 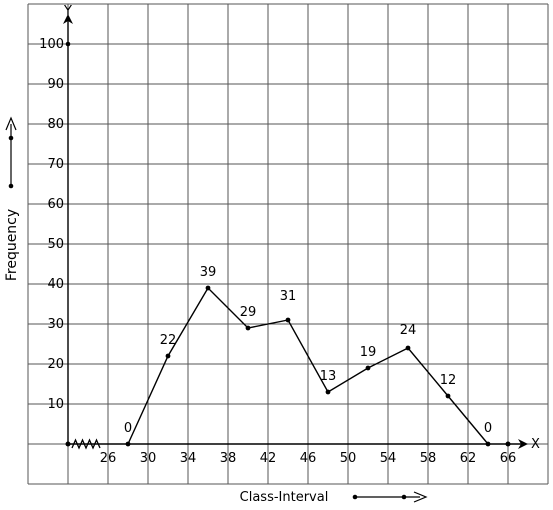 What do you see at coordinates (468, 458) in the screenshot?
I see `x-tick-label: 62` at bounding box center [468, 458].